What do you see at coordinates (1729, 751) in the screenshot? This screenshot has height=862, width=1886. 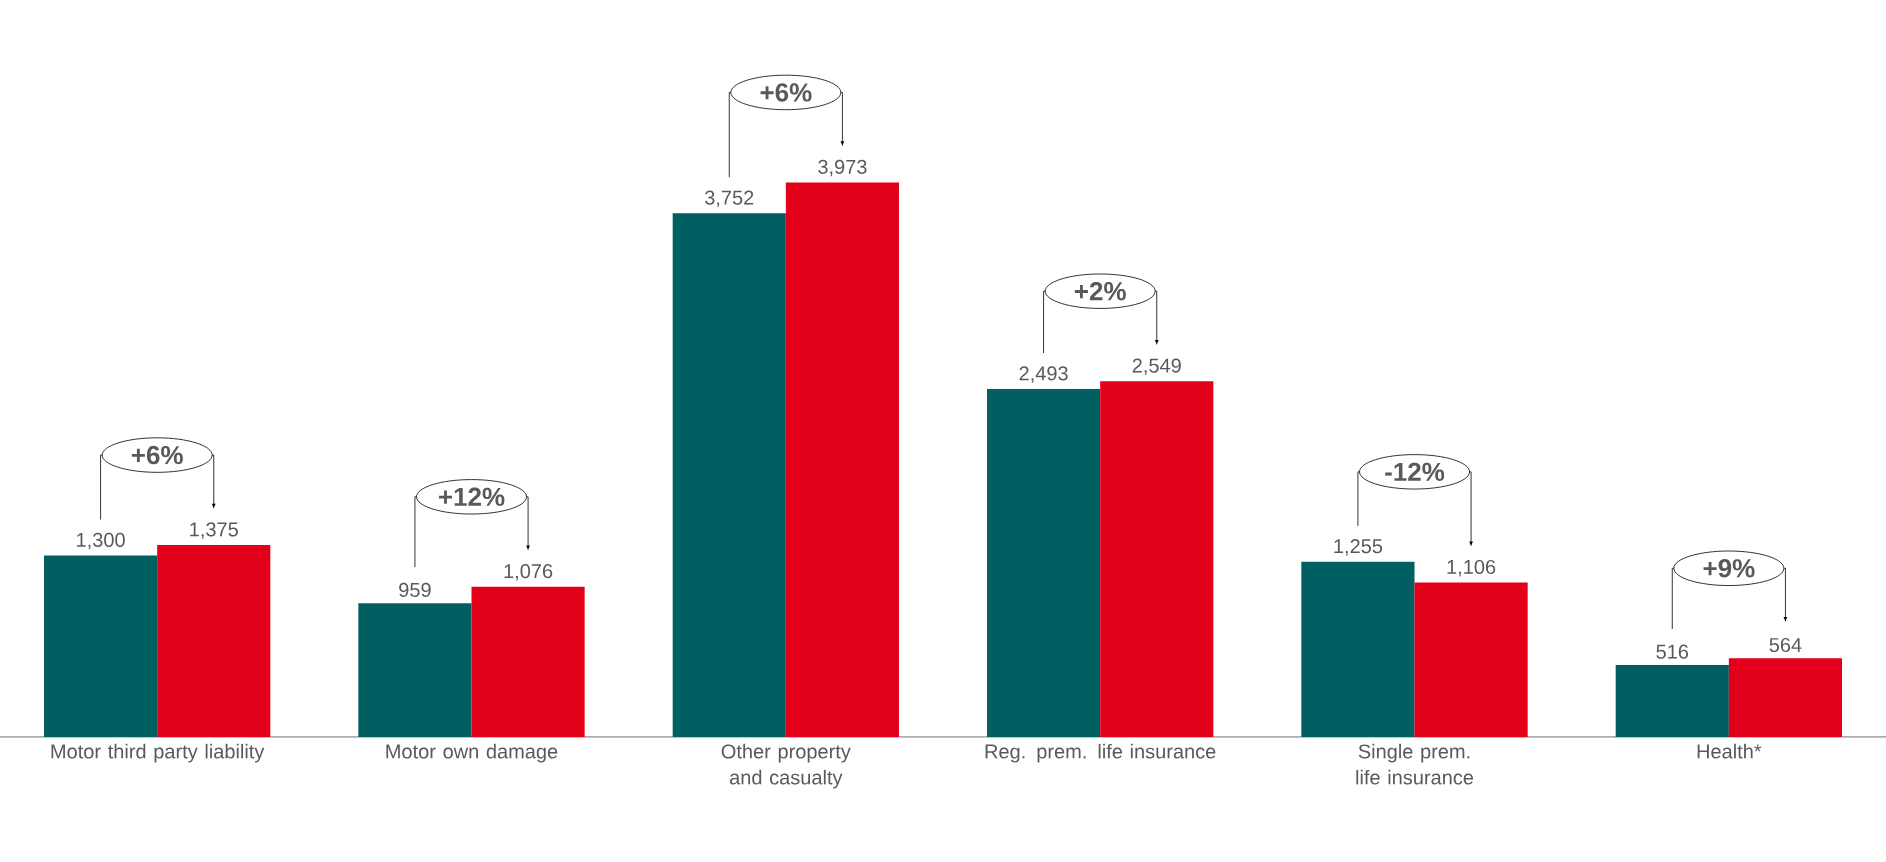 I see `x-tick-label: Health*` at bounding box center [1729, 751].